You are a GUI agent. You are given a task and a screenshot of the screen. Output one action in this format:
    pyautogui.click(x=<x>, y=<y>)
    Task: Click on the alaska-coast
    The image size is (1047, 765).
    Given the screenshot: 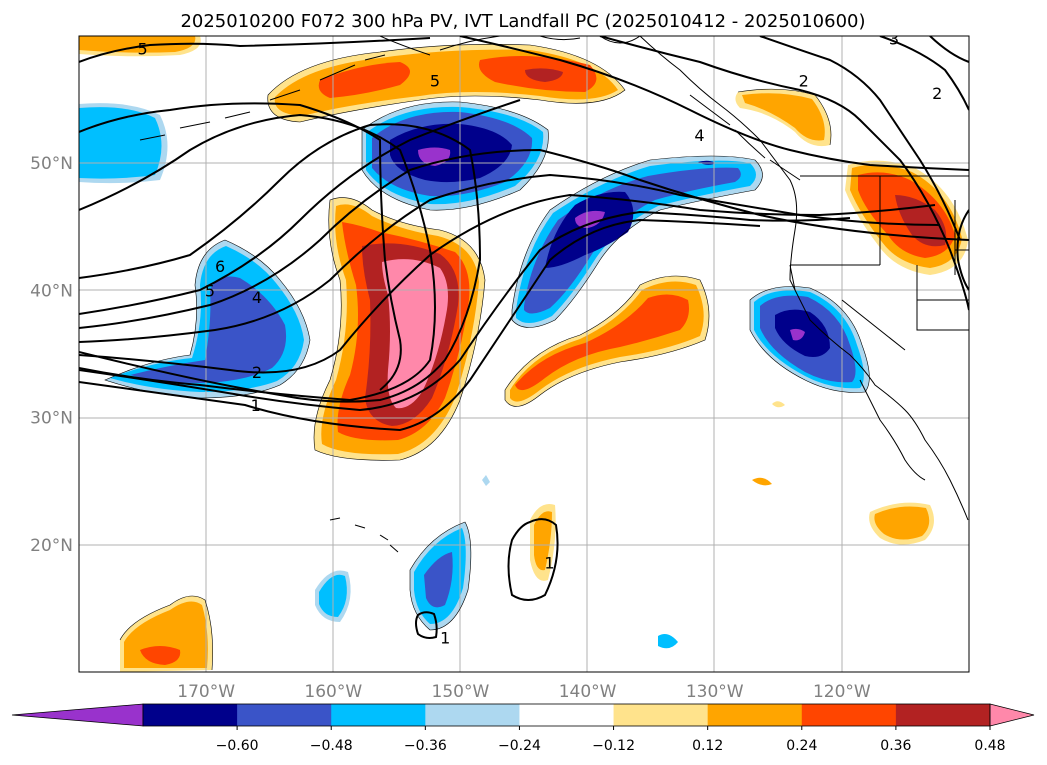 What is the action you would take?
    pyautogui.click(x=510, y=46)
    